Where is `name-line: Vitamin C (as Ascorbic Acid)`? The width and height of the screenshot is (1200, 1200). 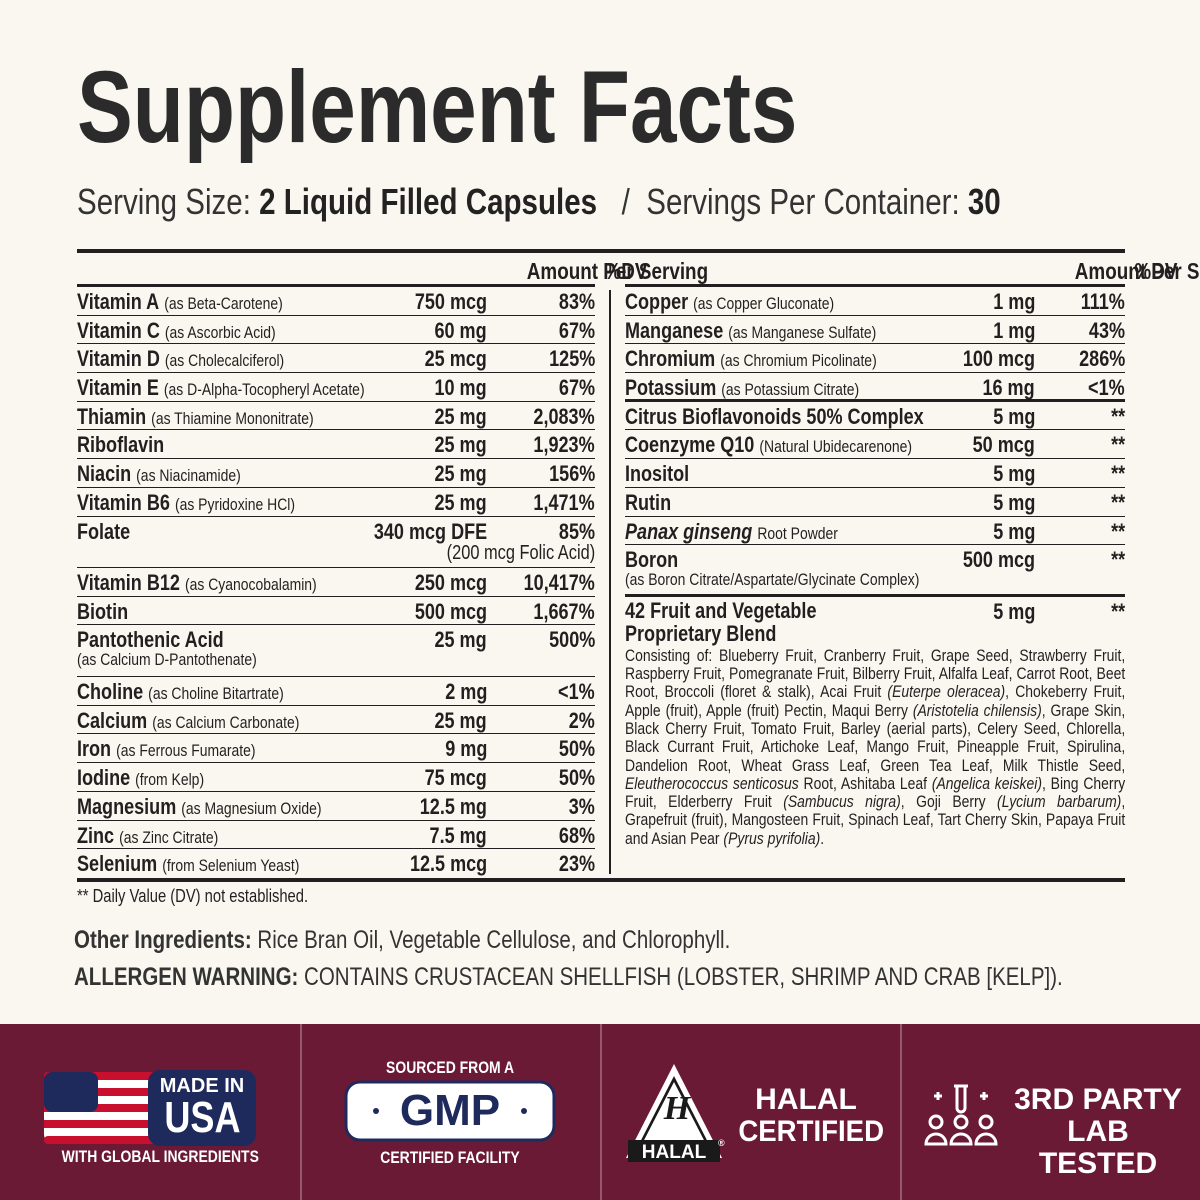
name-line: Vitamin C (as Ascorbic Acid) is located at coordinates (176, 331).